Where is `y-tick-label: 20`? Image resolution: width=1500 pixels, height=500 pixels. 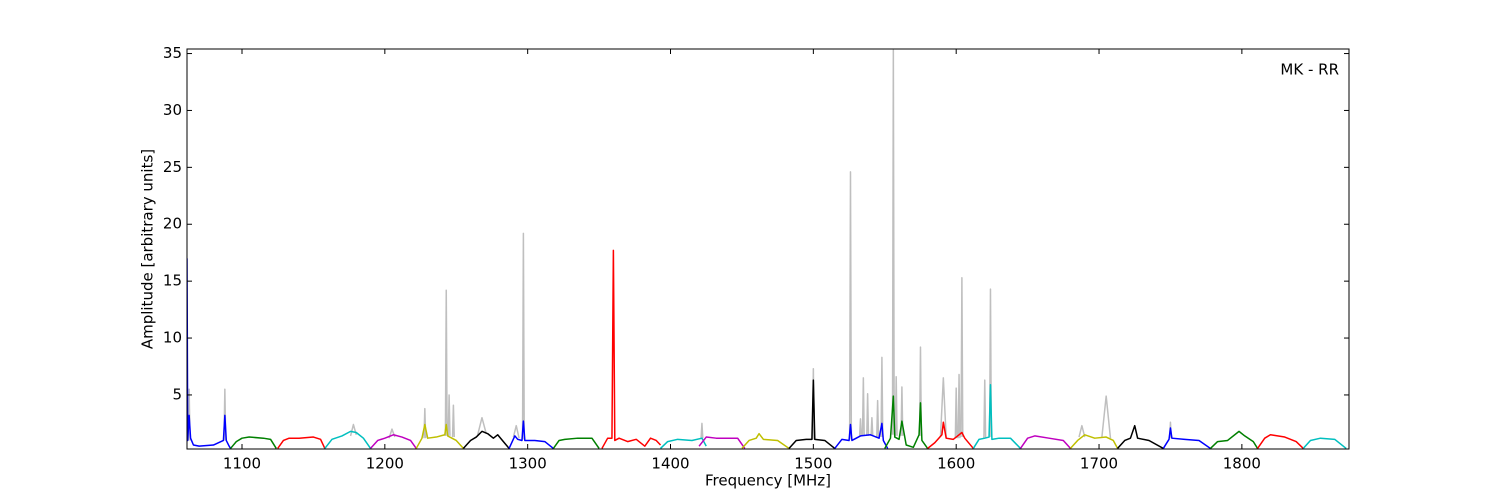
y-tick-label: 20 is located at coordinates (172, 224).